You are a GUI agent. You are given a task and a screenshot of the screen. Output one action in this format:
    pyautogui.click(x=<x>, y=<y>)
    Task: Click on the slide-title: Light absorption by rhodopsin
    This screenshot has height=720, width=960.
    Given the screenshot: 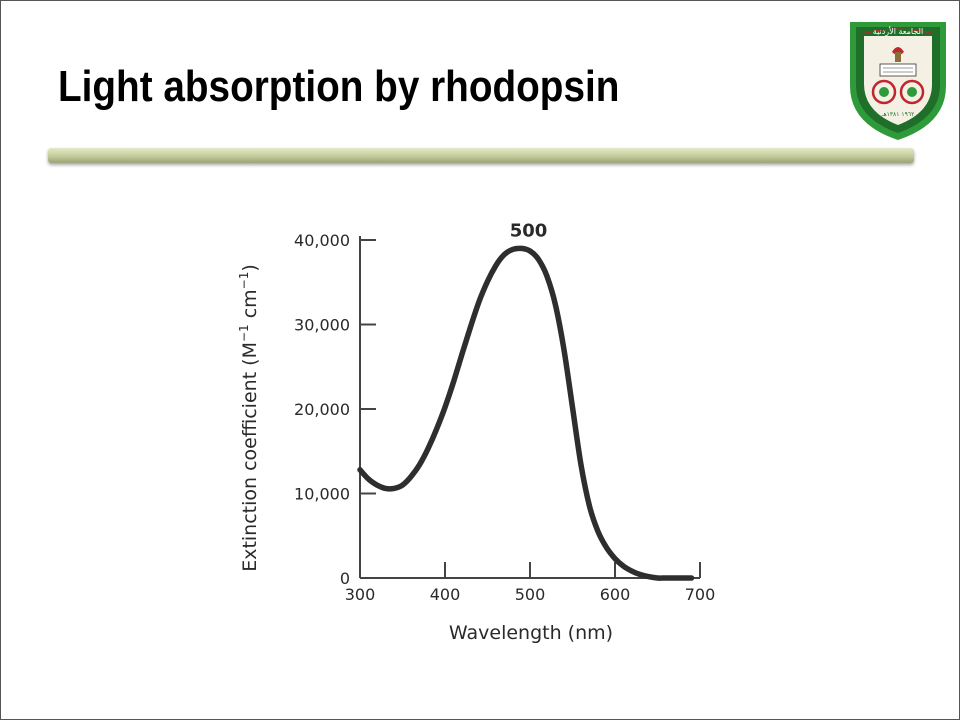 What is the action you would take?
    pyautogui.click(x=339, y=86)
    